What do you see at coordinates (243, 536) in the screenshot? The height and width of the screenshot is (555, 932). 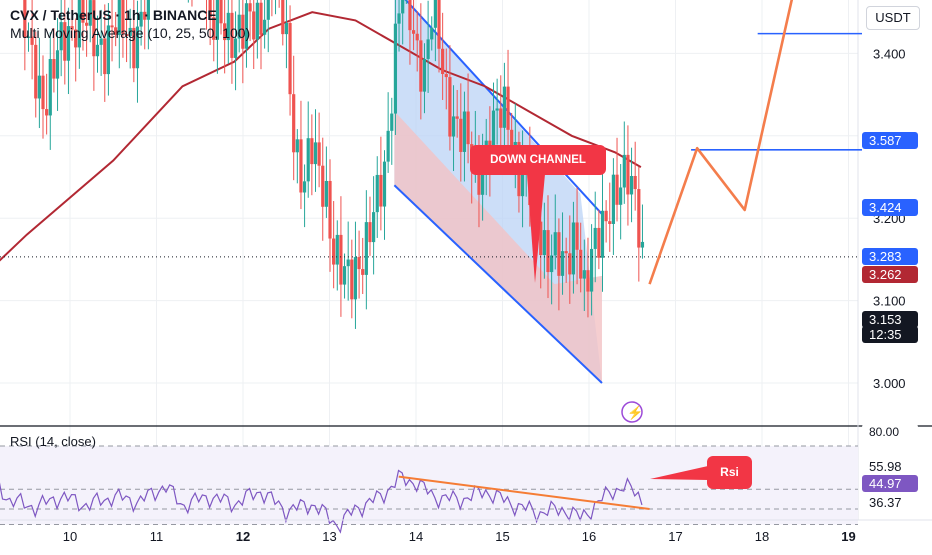 I see `x-tick-label: 12` at bounding box center [243, 536].